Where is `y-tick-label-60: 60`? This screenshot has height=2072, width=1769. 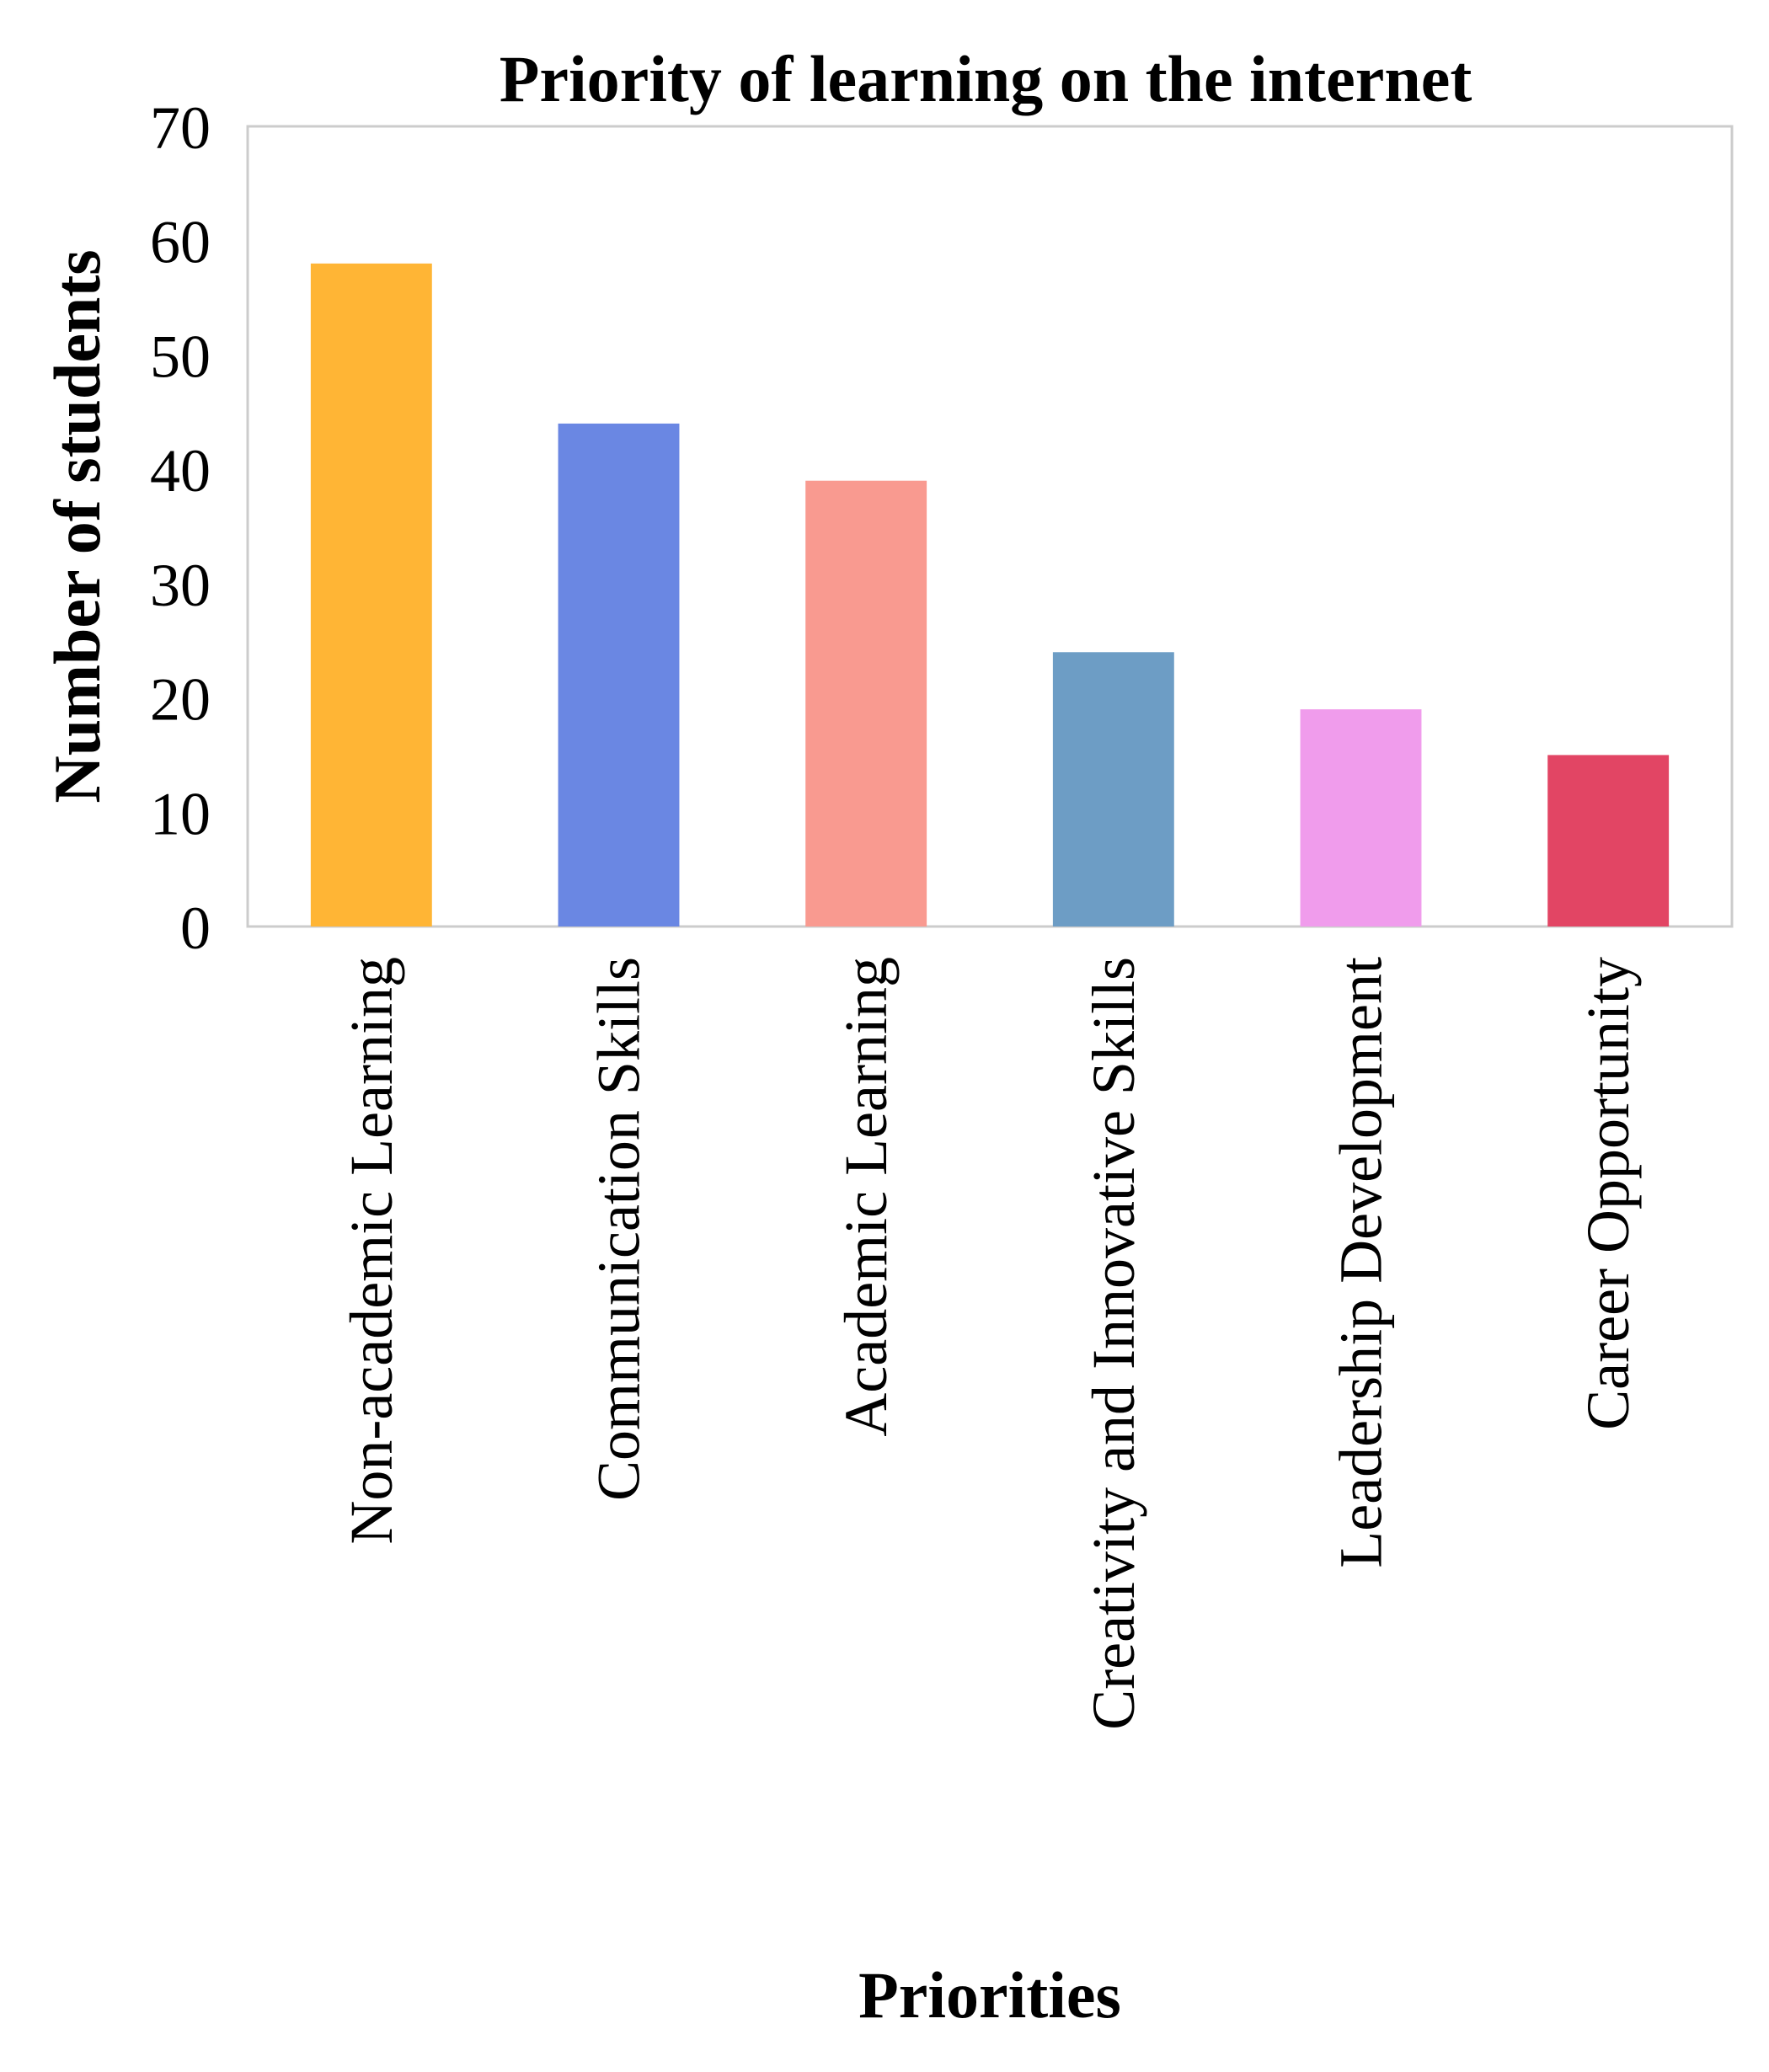 y-tick-label-60: 60 is located at coordinates (180, 242).